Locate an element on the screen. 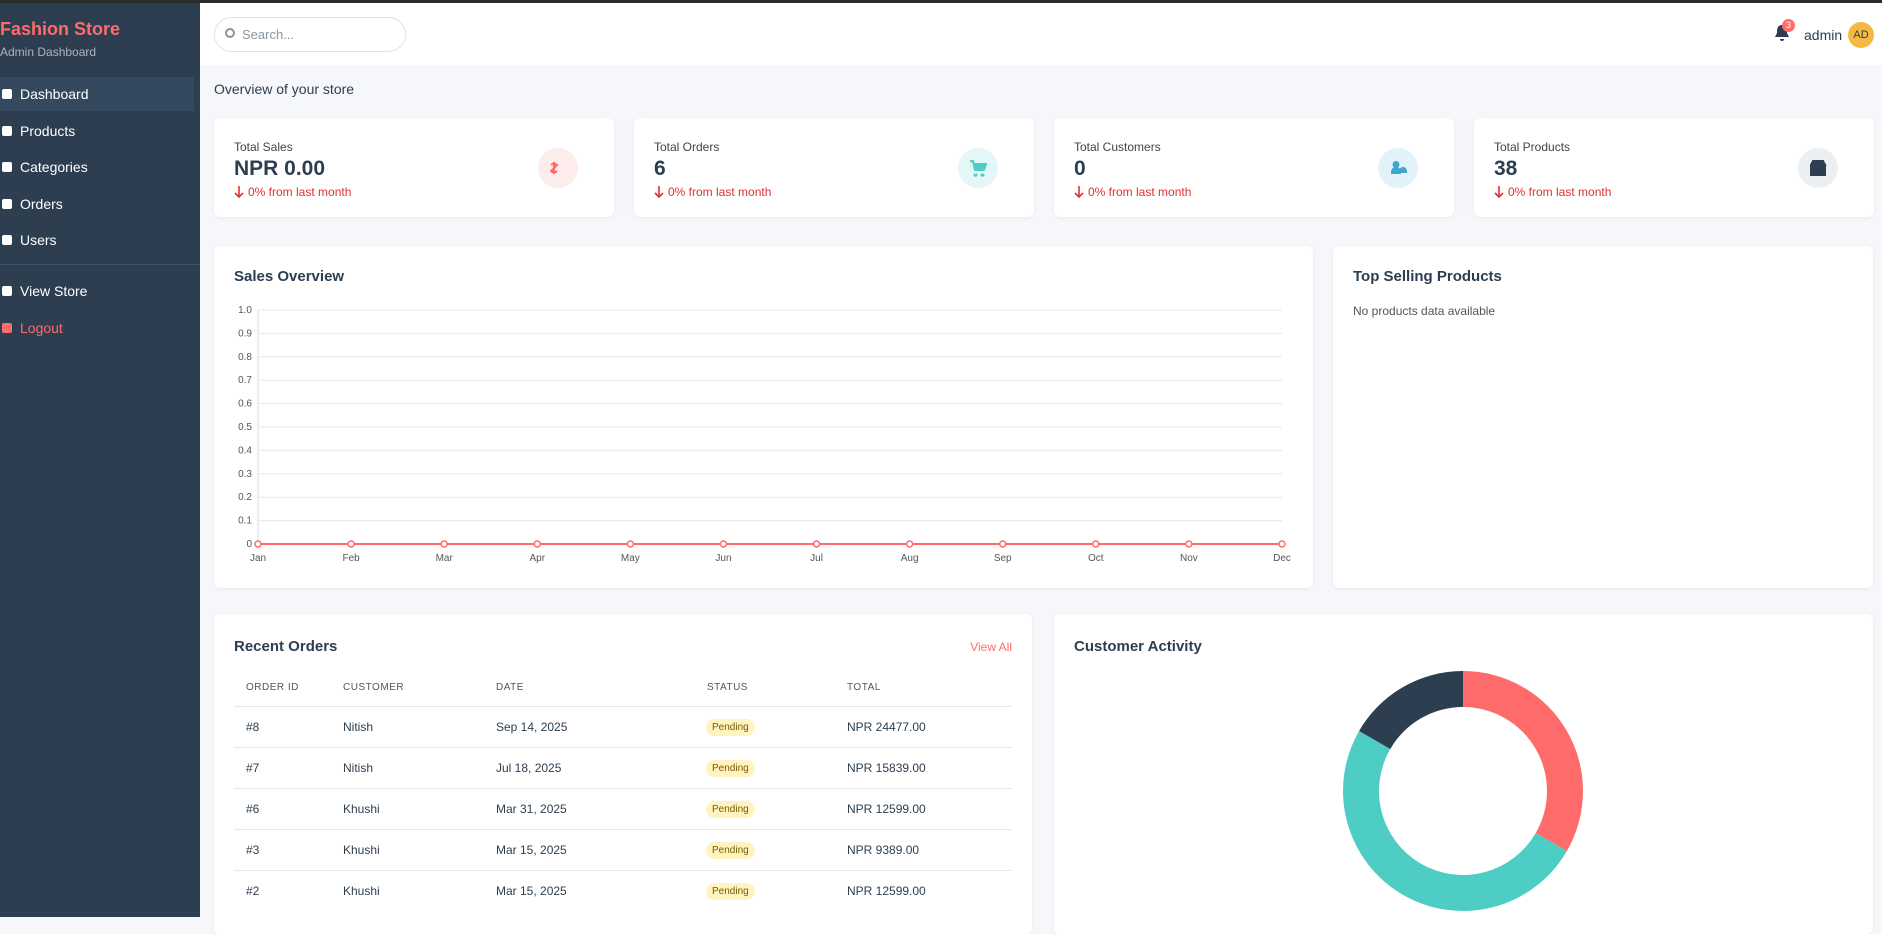 This screenshot has width=1882, height=934. stat-card: Total Orders 6 0% from last month is located at coordinates (834, 167).